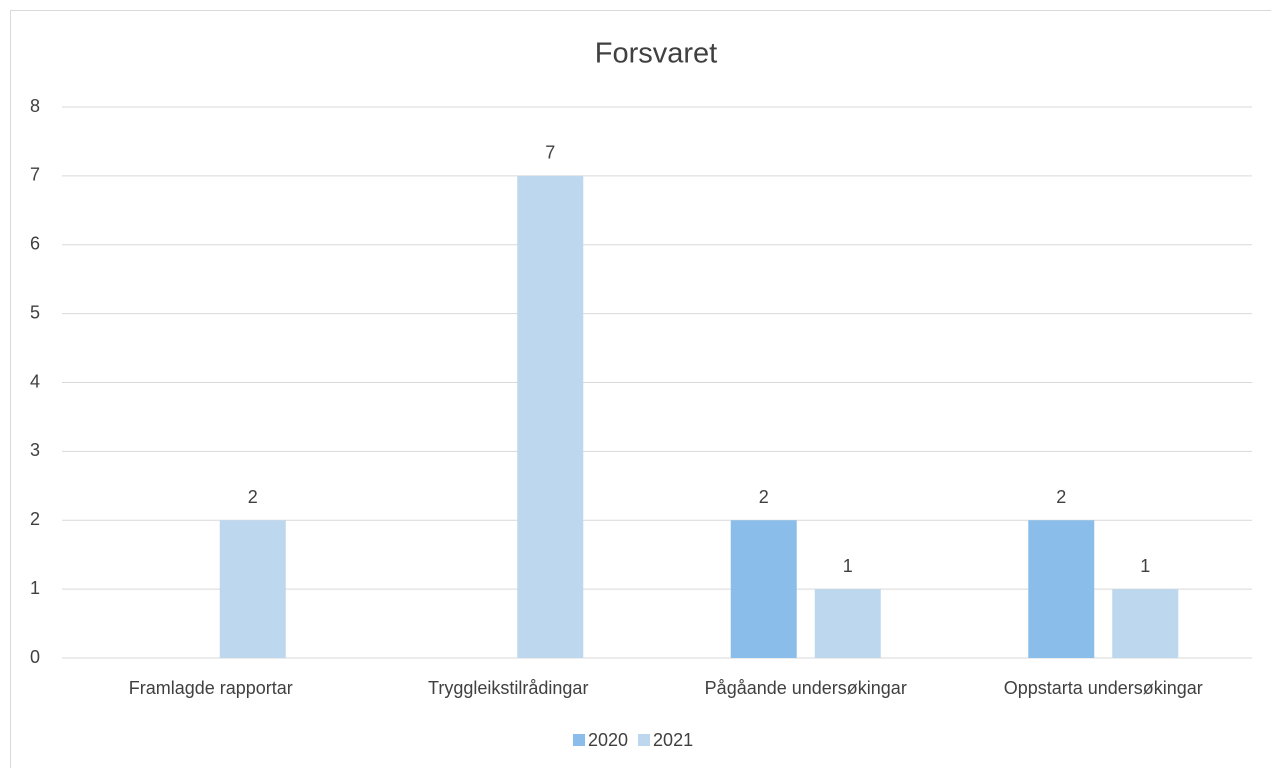  I want to click on x-tick-label: Framlagde rapportar, so click(211, 688).